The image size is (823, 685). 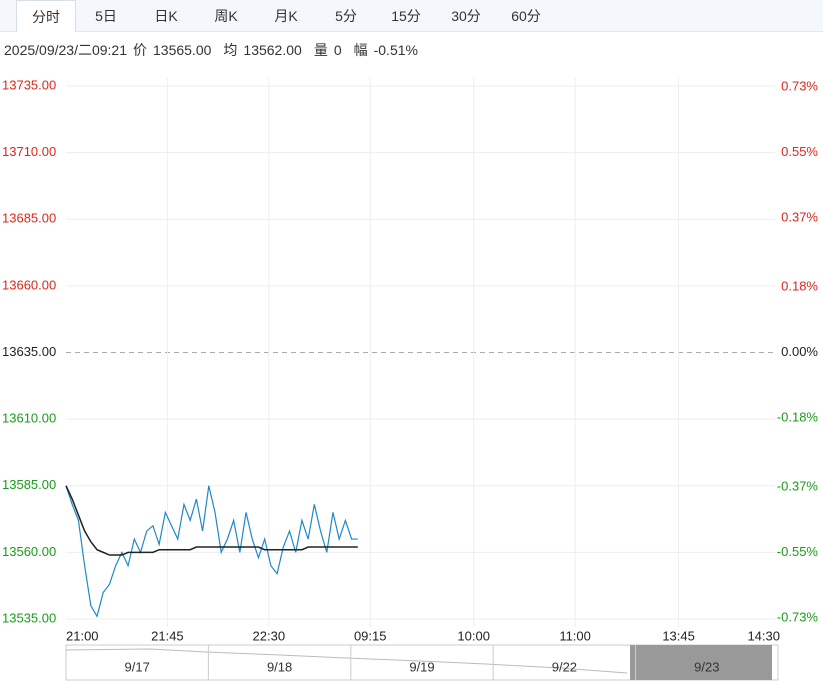 What do you see at coordinates (564, 666) in the screenshot?
I see `navigator-date: 9/22` at bounding box center [564, 666].